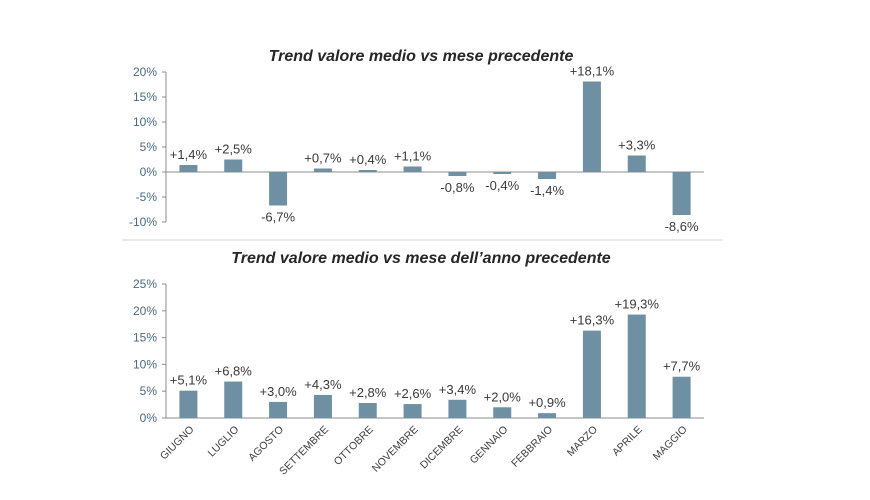  I want to click on chart2-x-tick-label: GENNAIO, so click(489, 445).